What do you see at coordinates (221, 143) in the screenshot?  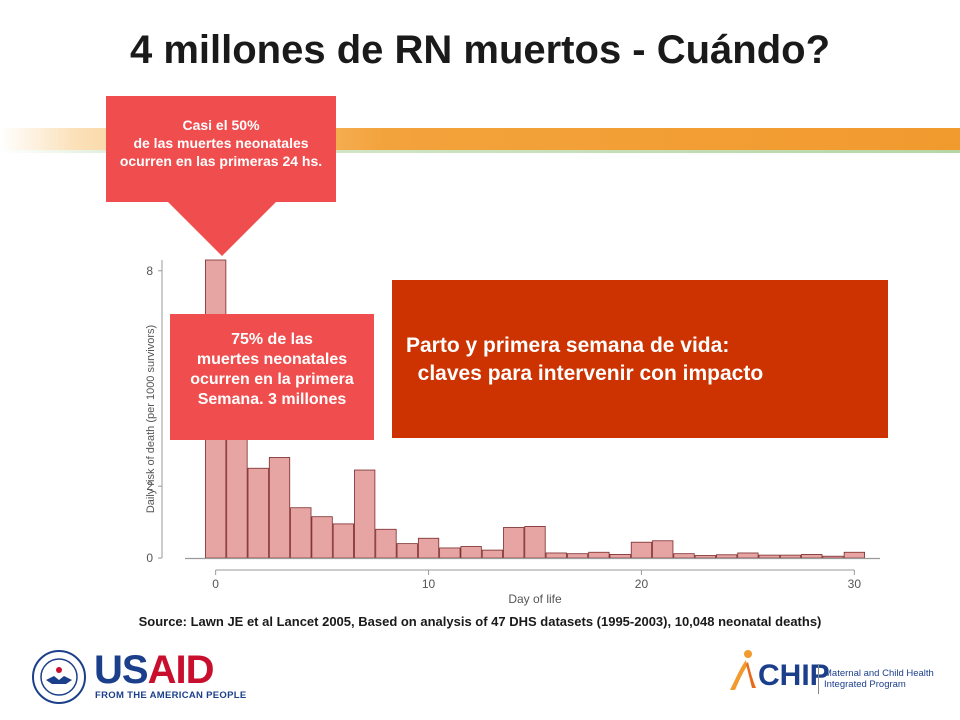 I see `first-day-callout-line: de las muertes neonatales` at bounding box center [221, 143].